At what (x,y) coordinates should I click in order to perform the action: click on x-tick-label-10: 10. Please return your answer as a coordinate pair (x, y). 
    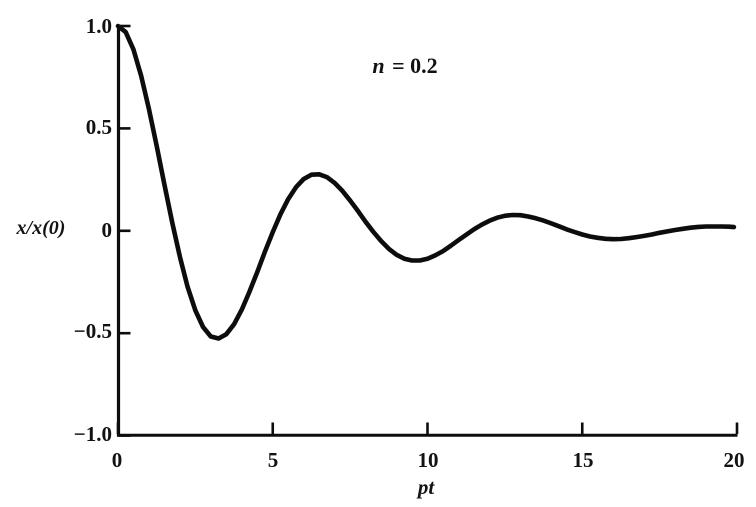
    Looking at the image, I should click on (428, 460).